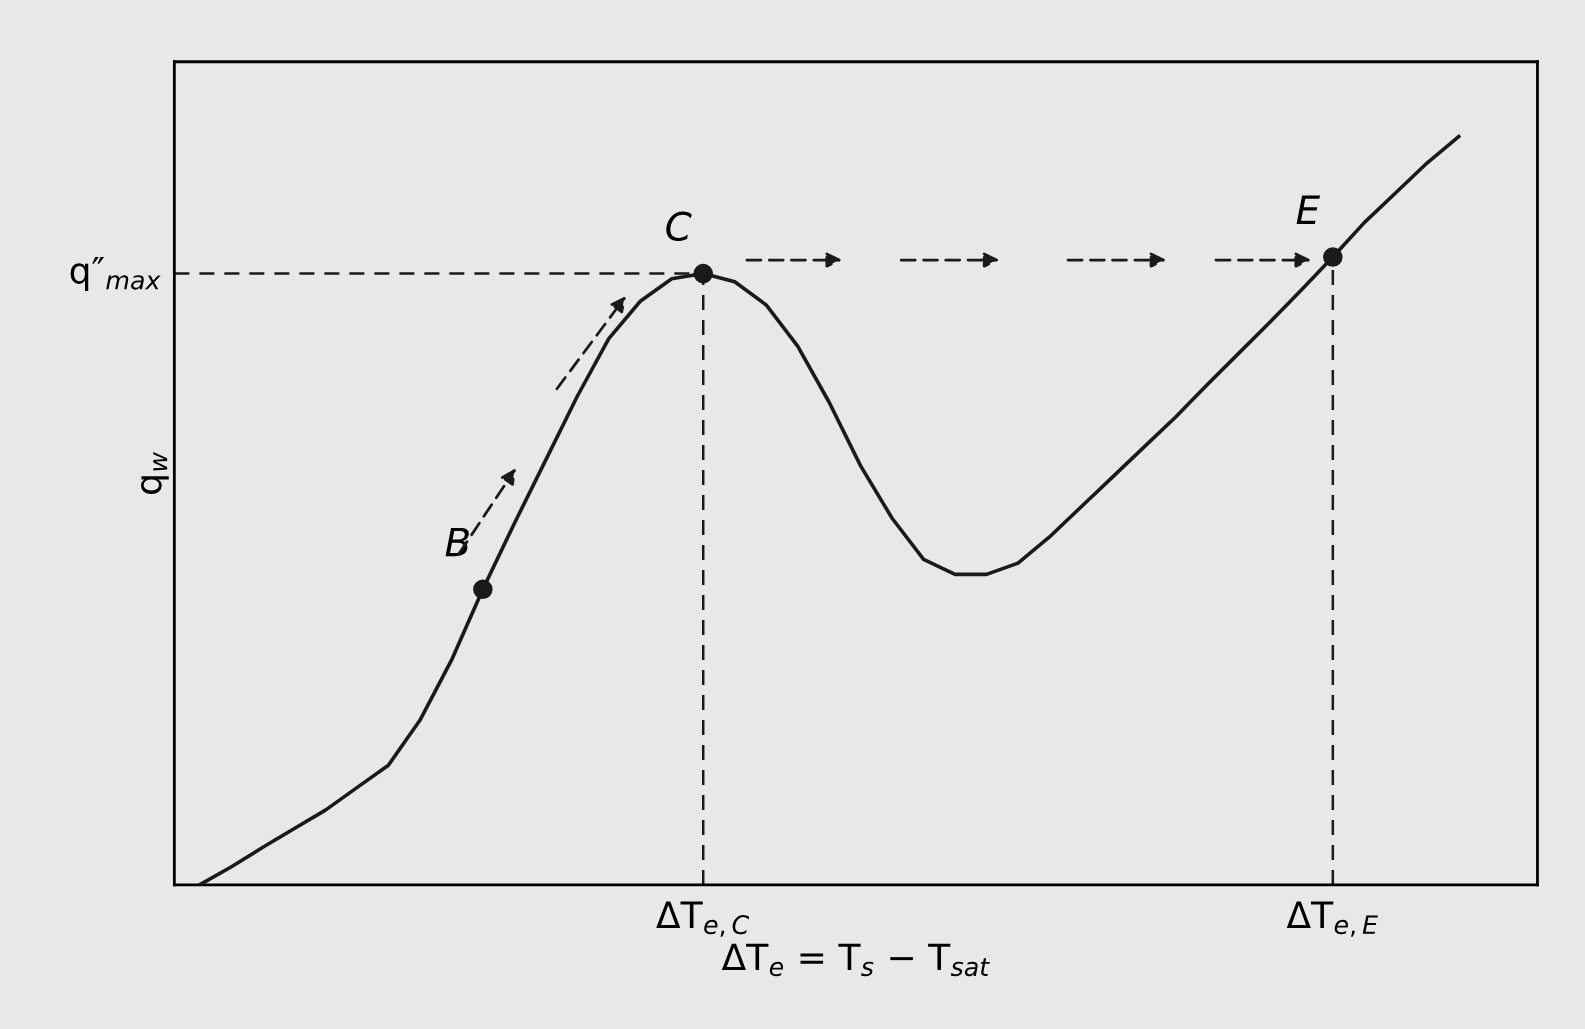  I want to click on annotation: C, so click(679, 226).